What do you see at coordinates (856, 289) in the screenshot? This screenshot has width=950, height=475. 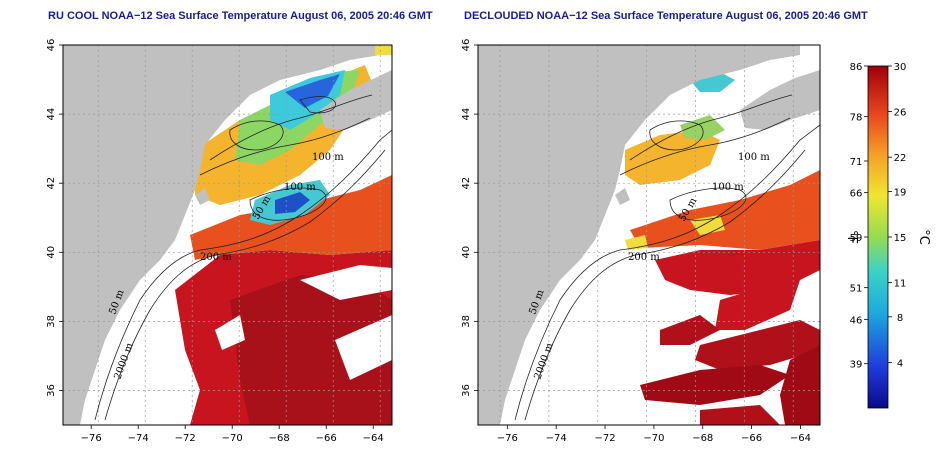 I see `fahrenheit-tick-label: 51` at bounding box center [856, 289].